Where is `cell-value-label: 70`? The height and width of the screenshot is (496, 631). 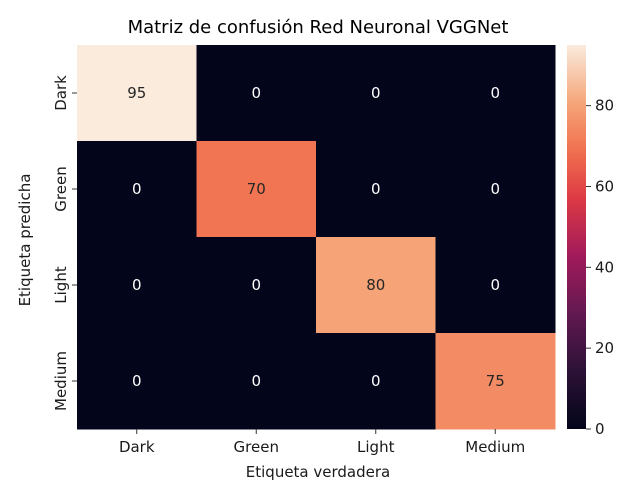 cell-value-label: 70 is located at coordinates (256, 189).